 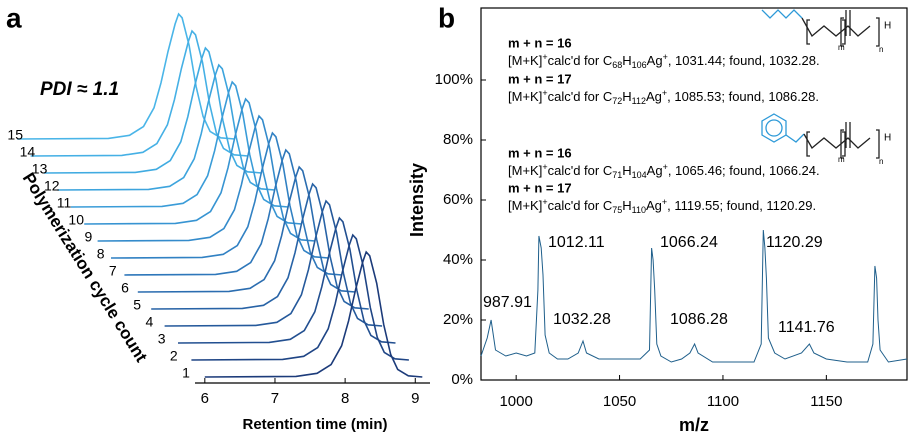 I want to click on annotation: PDI ≈ 1.1, so click(x=79, y=89).